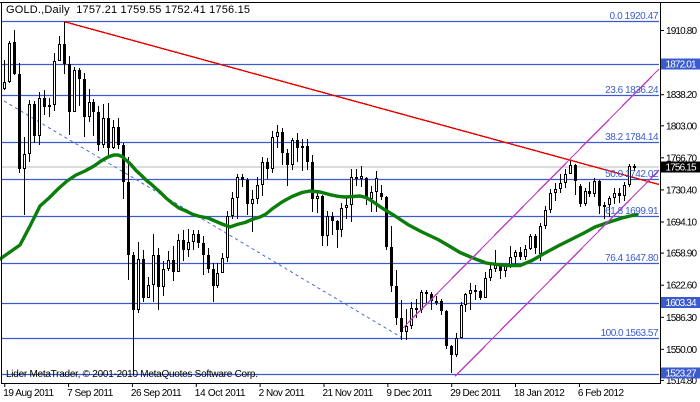  I want to click on svg-text: 29 Dec 2011, so click(475, 393).